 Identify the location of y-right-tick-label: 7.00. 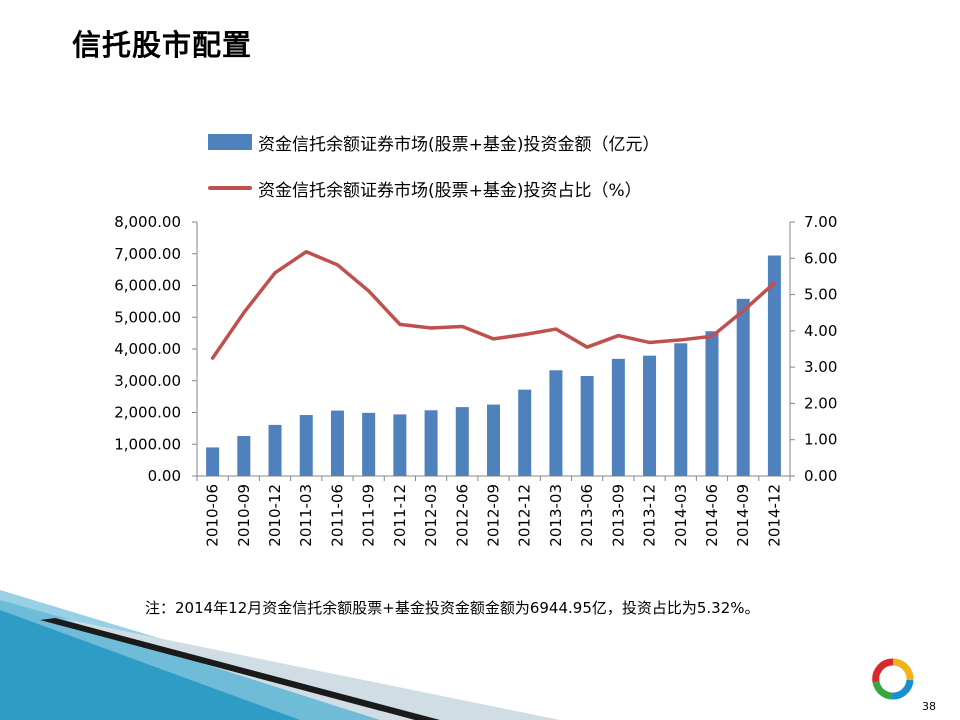
(820, 222).